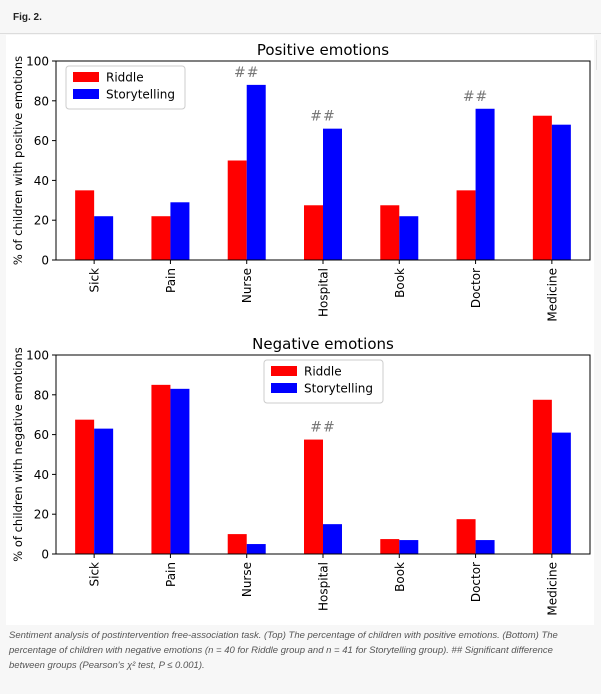  What do you see at coordinates (41, 435) in the screenshot?
I see `negative-y-tick-label: 60` at bounding box center [41, 435].